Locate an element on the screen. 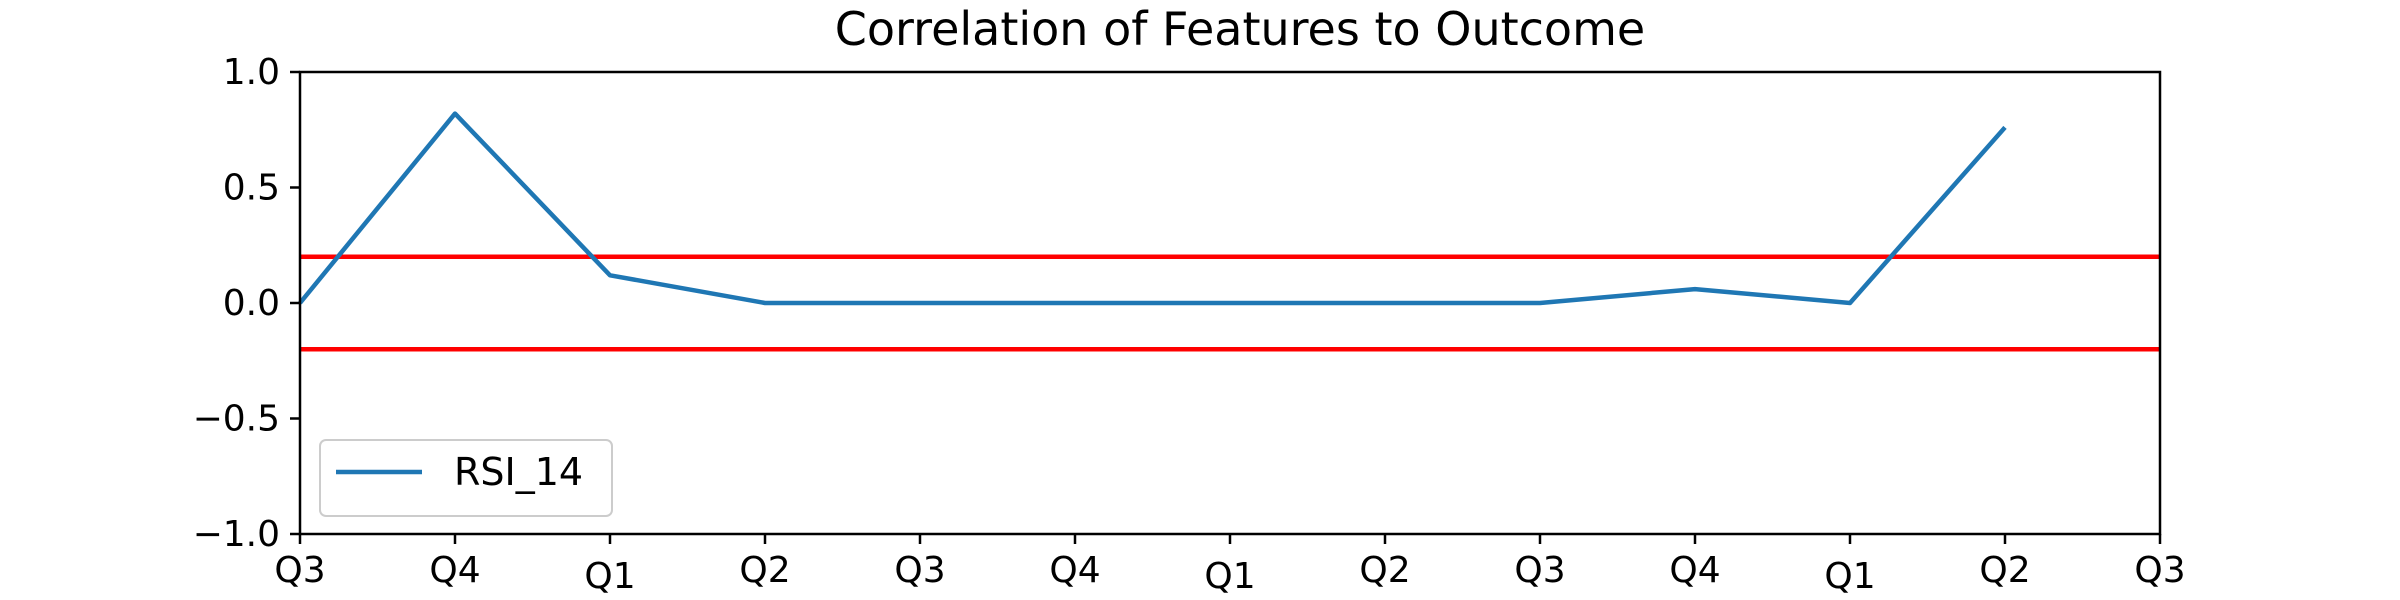 This screenshot has width=2400, height=600. y-tick-label: −1.0 is located at coordinates (236, 534).